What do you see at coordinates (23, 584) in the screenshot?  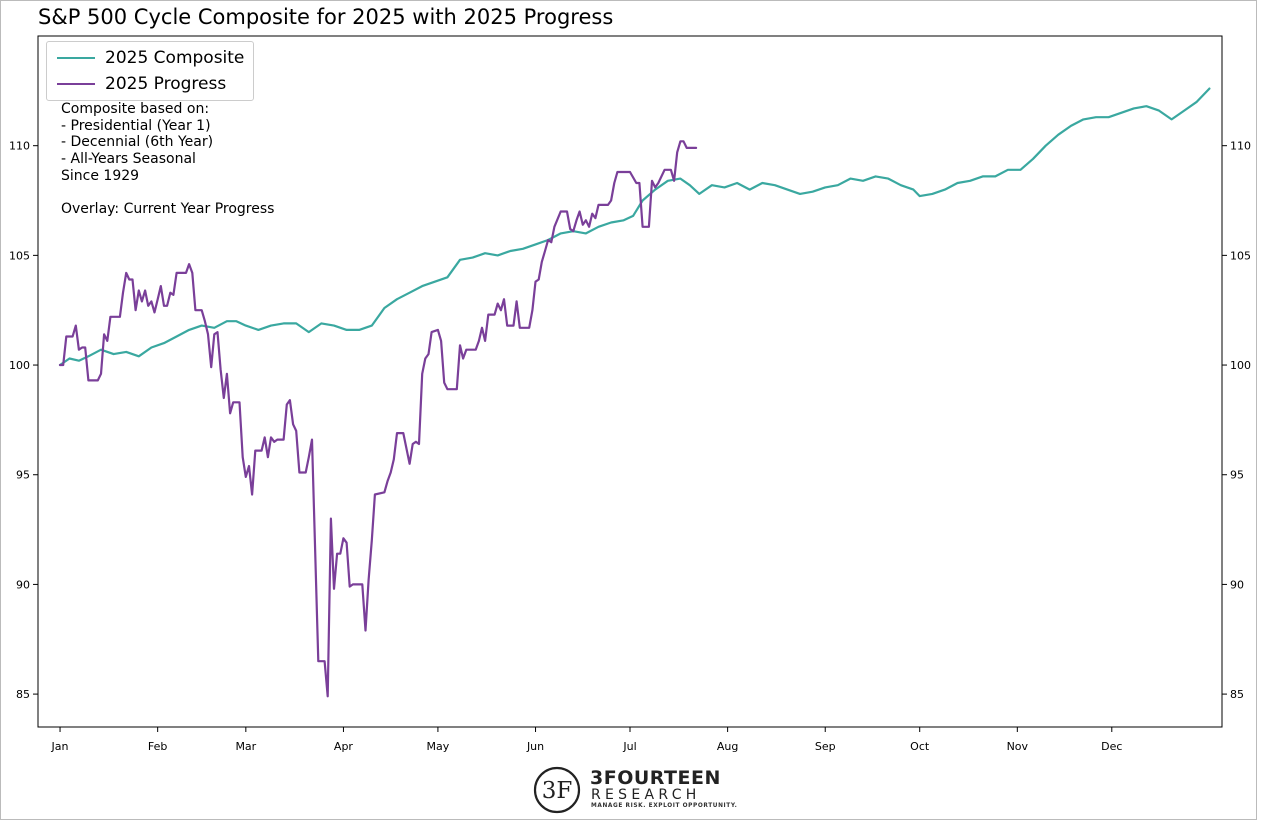 I see `y-tick-label-left-90: 90` at bounding box center [23, 584].